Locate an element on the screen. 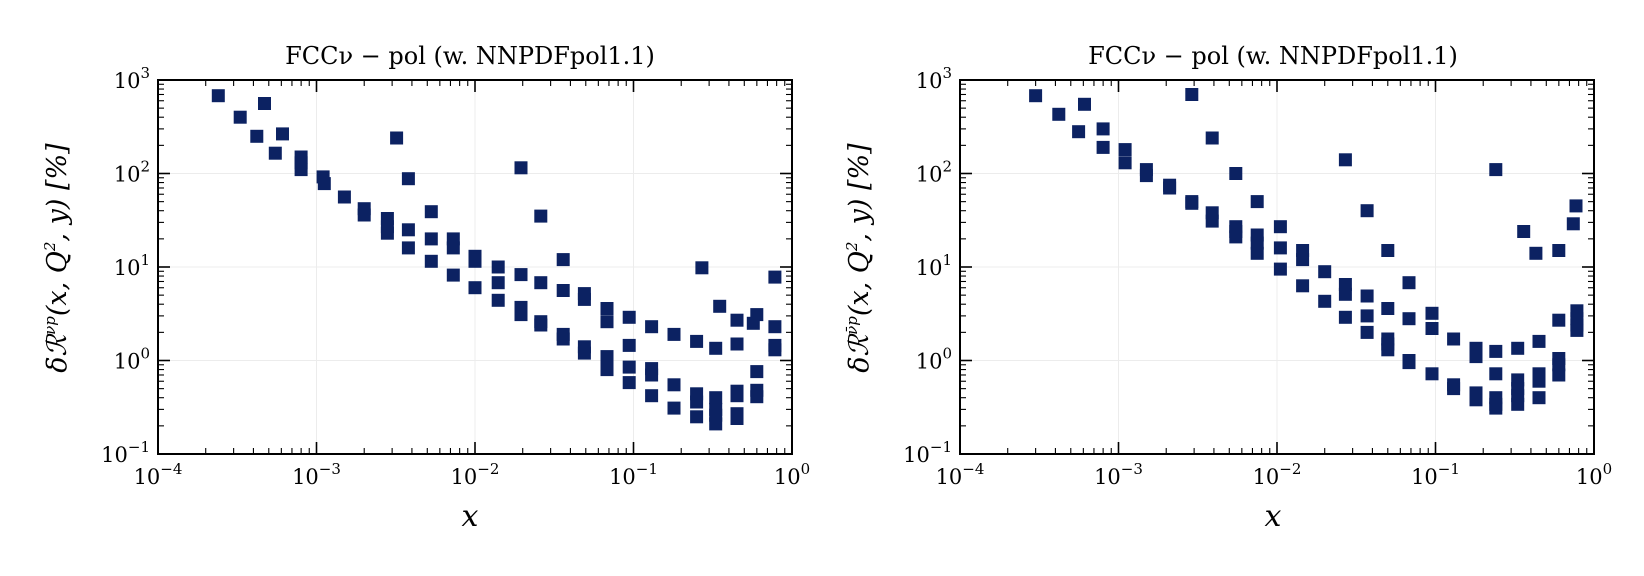 This screenshot has width=1644, height=576. y-label-args: (x, Q is located at coordinates (57, 283).